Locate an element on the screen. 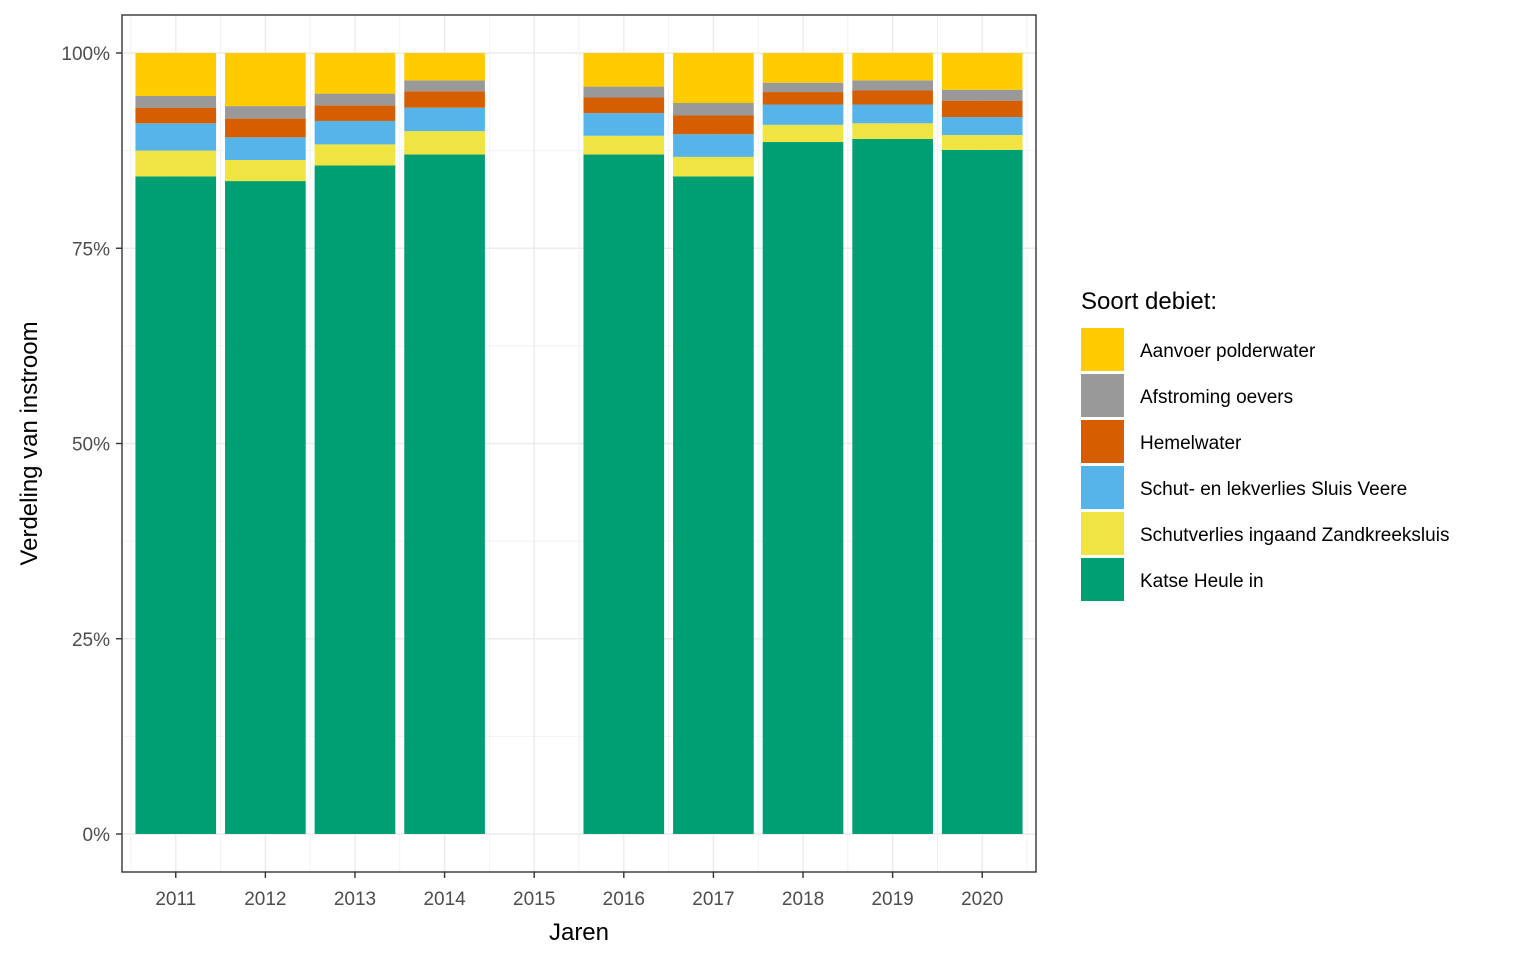  x-tick-label: 2018 is located at coordinates (803, 899).